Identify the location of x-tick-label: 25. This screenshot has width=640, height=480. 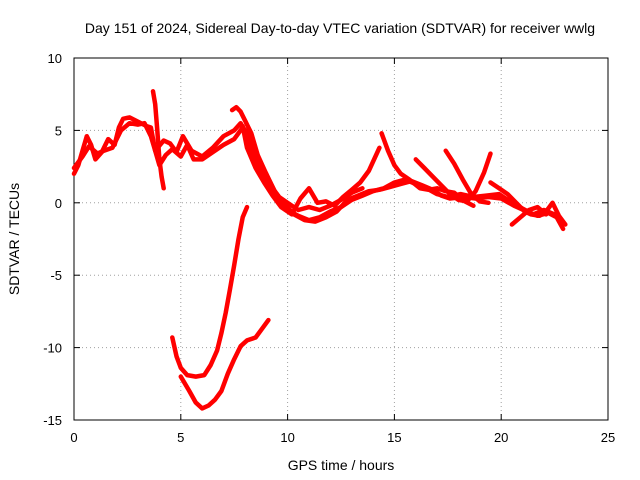
(608, 437).